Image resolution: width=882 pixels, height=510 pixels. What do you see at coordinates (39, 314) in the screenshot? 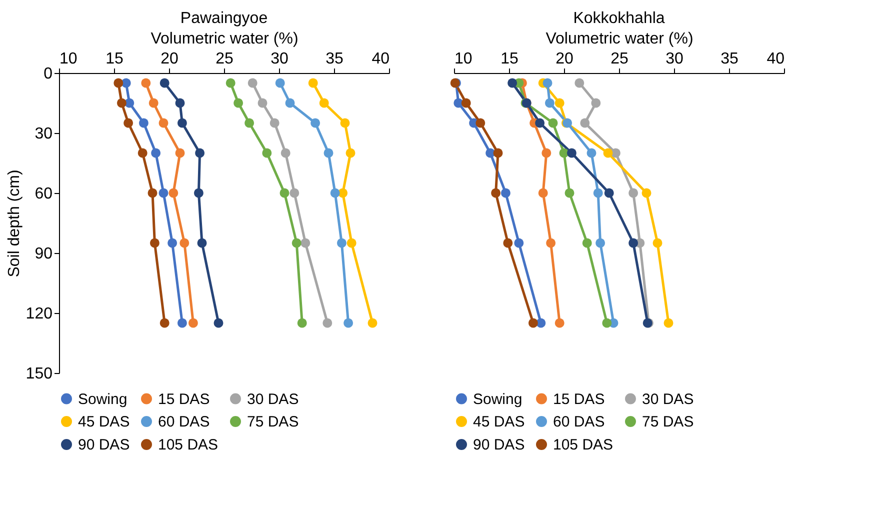
I see `y-tick-label: 120` at bounding box center [39, 314].